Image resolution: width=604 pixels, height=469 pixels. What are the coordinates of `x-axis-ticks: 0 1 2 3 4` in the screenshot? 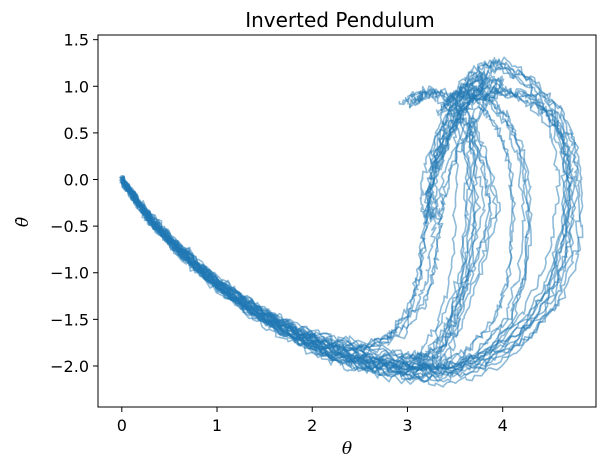 It's located at (312, 421).